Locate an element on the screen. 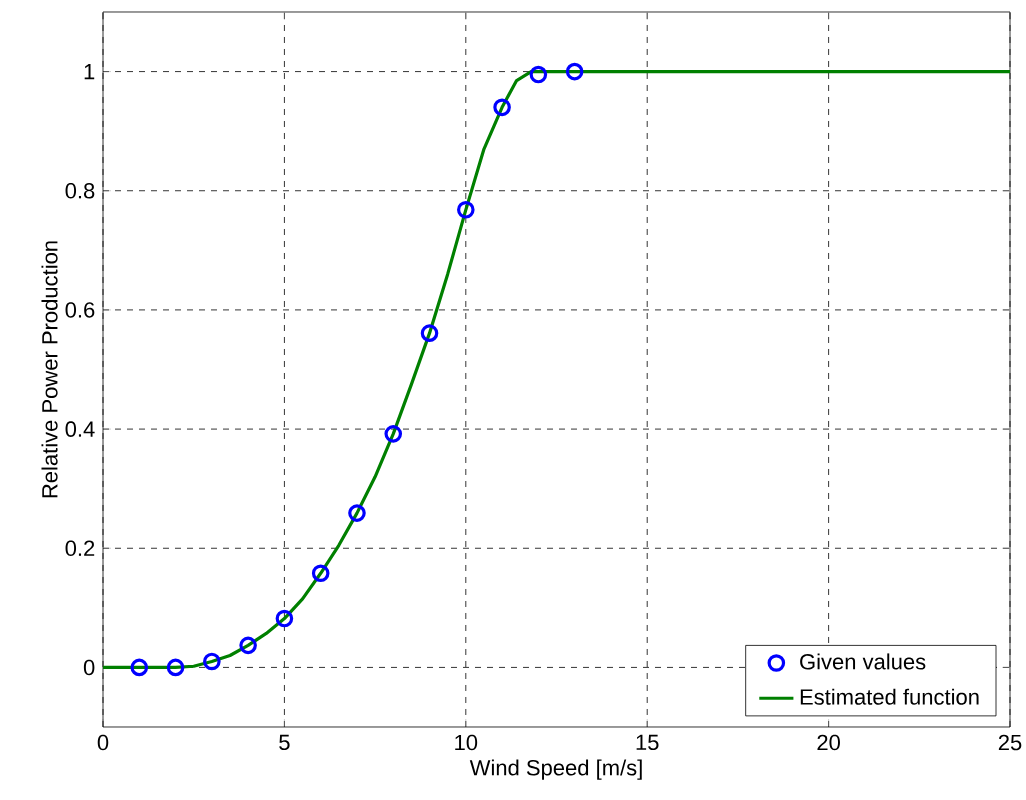 Image resolution: width=1026 pixels, height=800 pixels. y-tick-label: 0.6 is located at coordinates (80, 310).